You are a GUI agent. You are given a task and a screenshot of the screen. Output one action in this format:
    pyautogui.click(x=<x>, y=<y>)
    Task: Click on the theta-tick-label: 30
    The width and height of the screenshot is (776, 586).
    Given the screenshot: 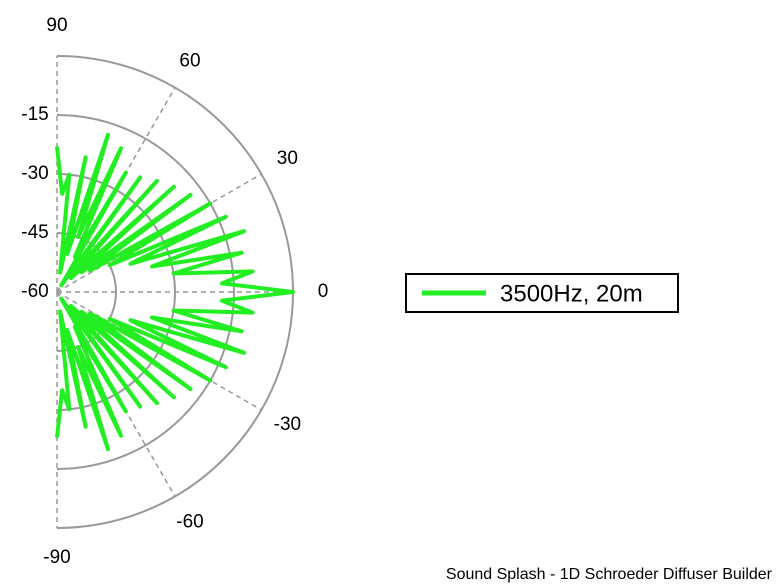 What is the action you would take?
    pyautogui.click(x=287, y=158)
    